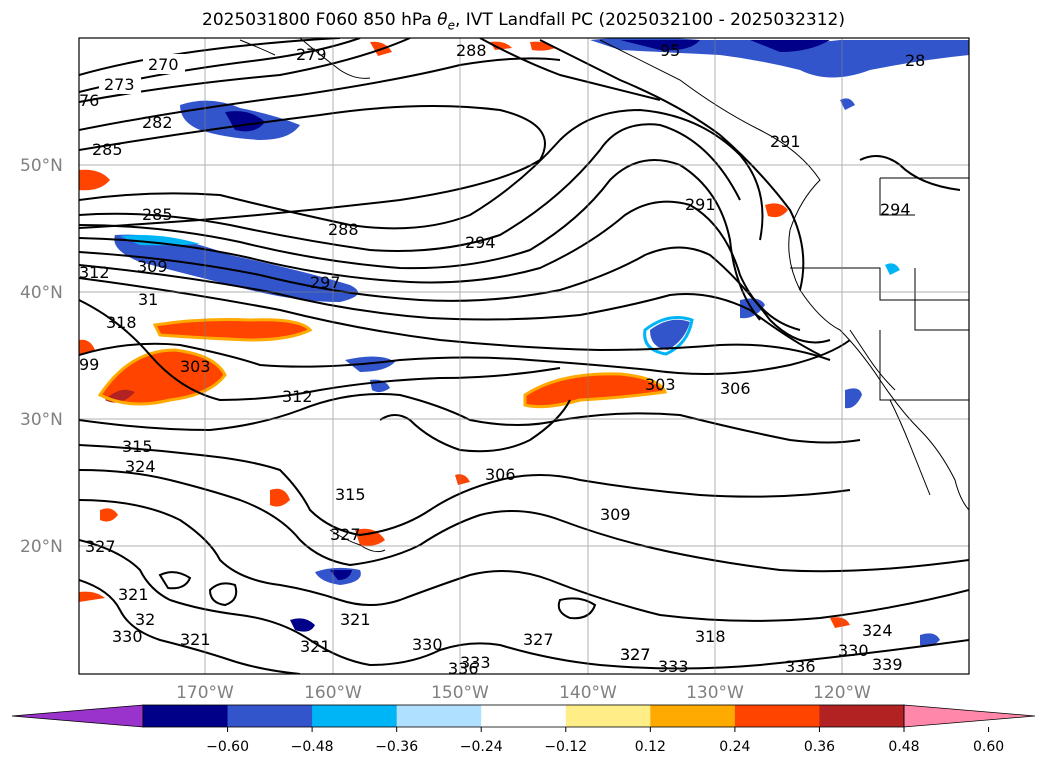 Image resolution: width=1047 pixels, height=767 pixels. Describe the element at coordinates (205, 693) in the screenshot. I see `lon-label: 170°W` at that location.